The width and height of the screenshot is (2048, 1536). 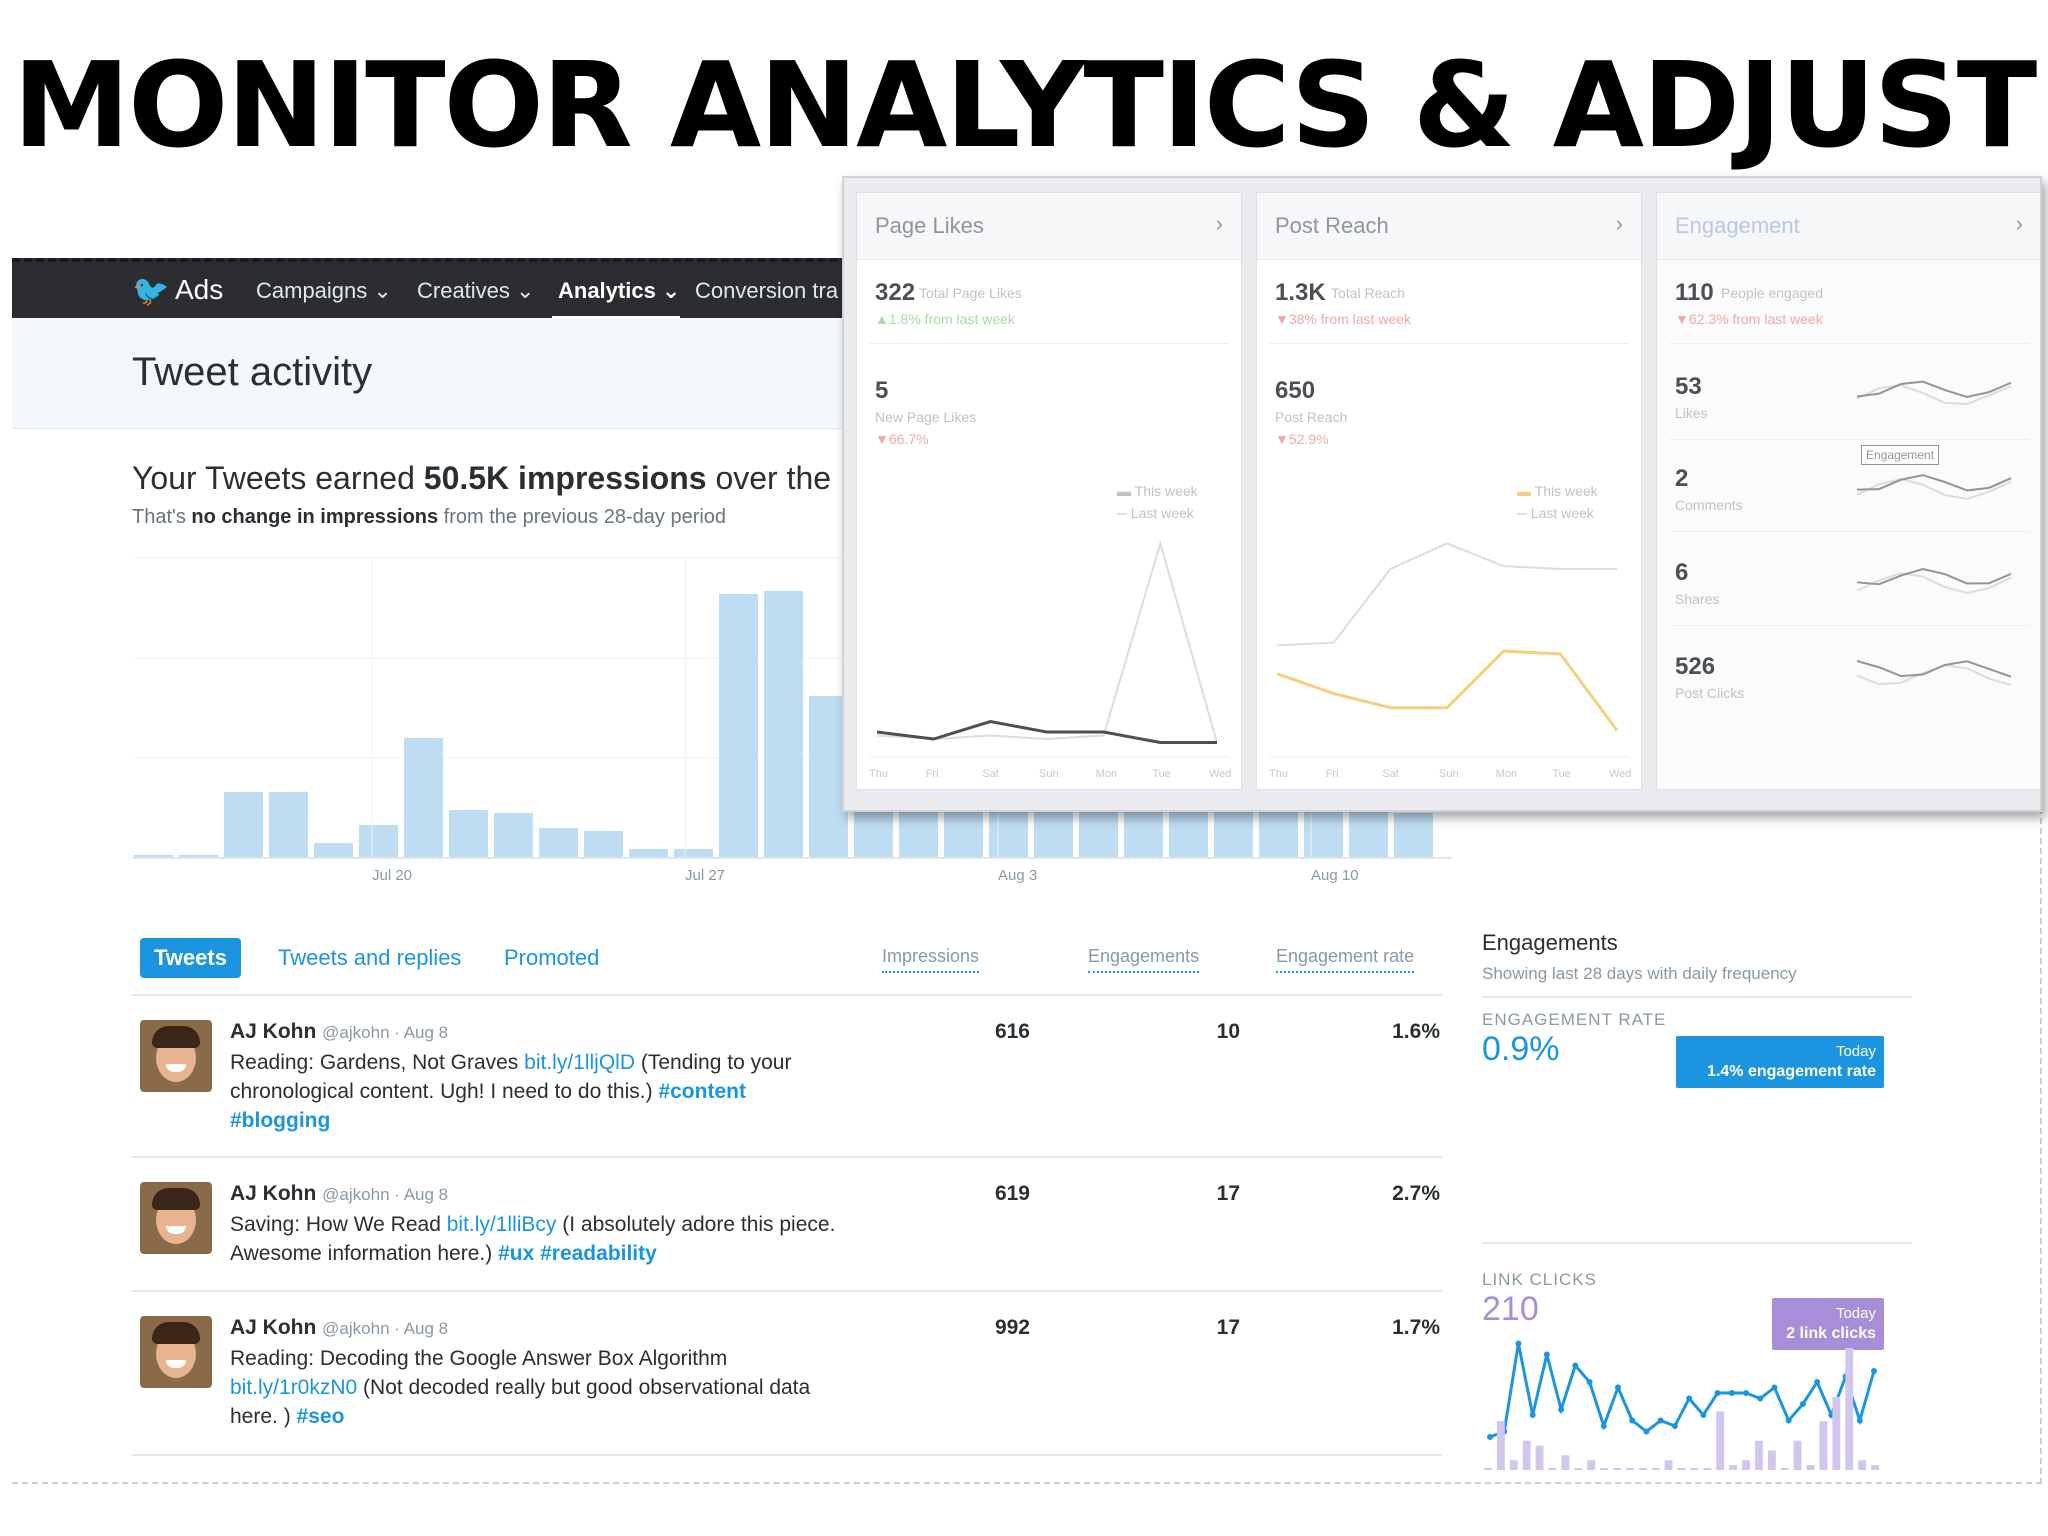 What do you see at coordinates (1228, 1031) in the screenshot?
I see `tweet-engagements: 10` at bounding box center [1228, 1031].